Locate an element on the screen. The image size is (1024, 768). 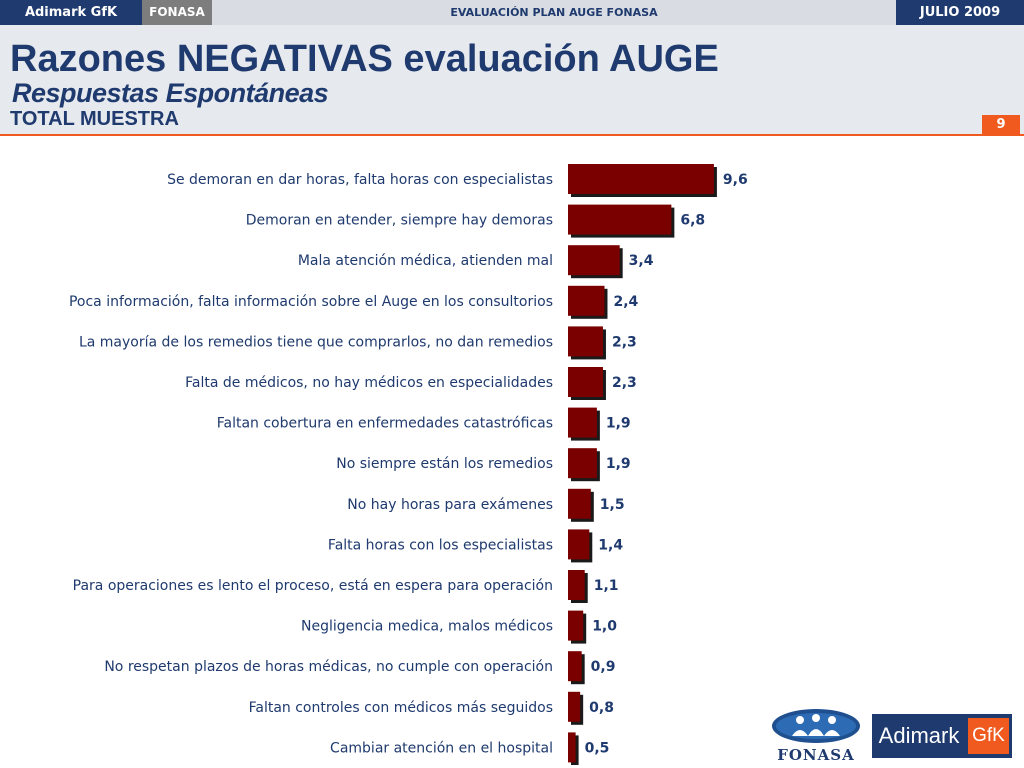
report-title: EVALUACIÓN PLAN AUGE FONASA is located at coordinates (554, 12).